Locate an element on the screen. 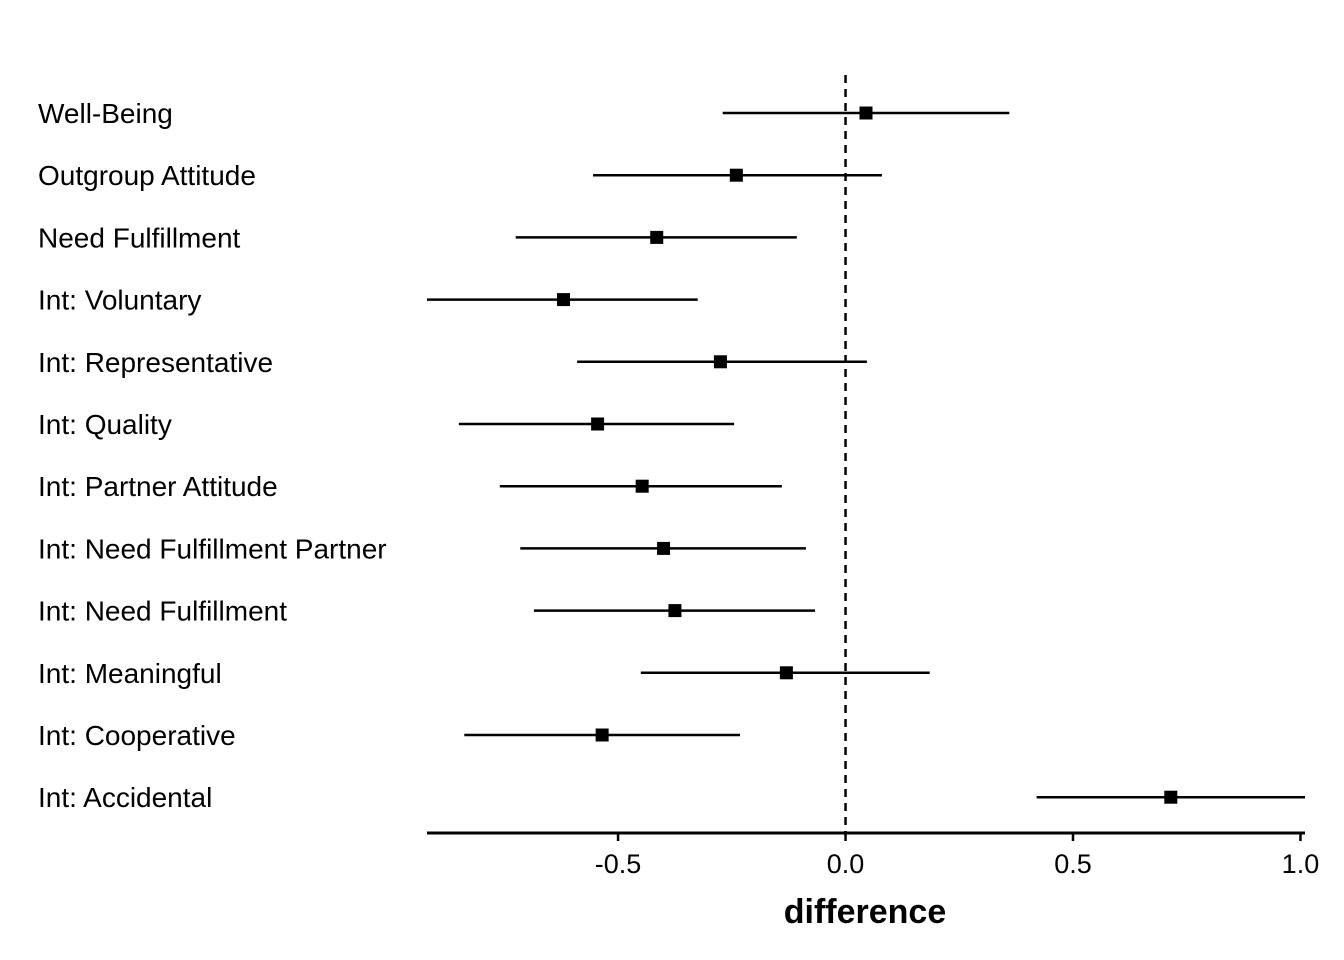 This screenshot has width=1344, height=960. x-axis-title: difference is located at coordinates (865, 912).